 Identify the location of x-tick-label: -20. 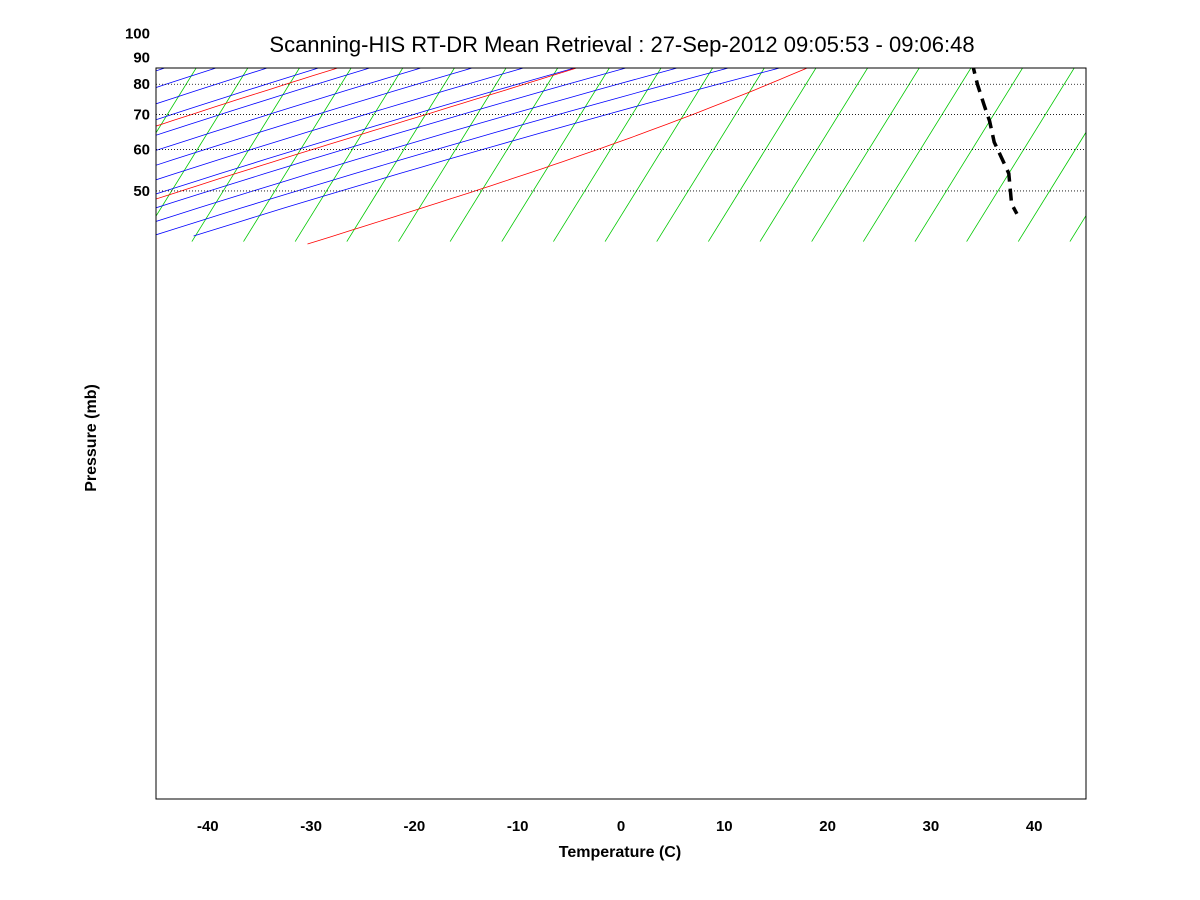
(415, 826).